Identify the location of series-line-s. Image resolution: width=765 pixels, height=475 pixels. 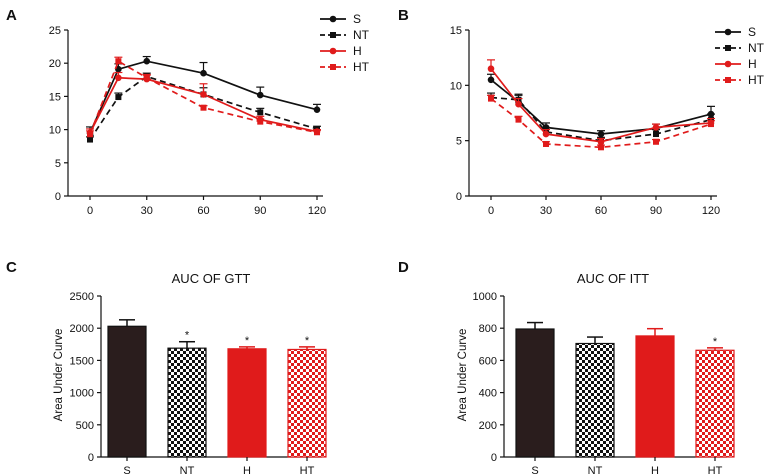
(203, 97).